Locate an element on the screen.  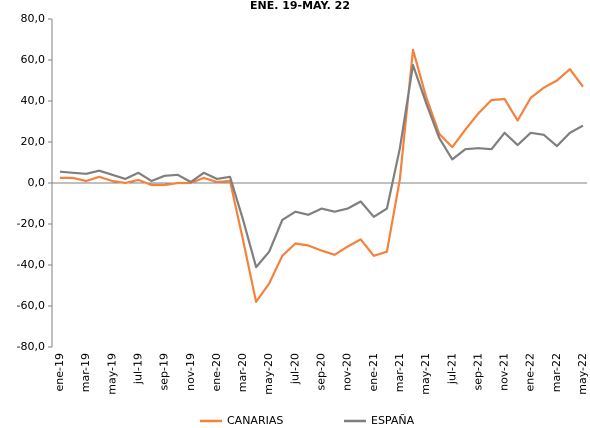
x-tick-label: sep-21 is located at coordinates (477, 371).